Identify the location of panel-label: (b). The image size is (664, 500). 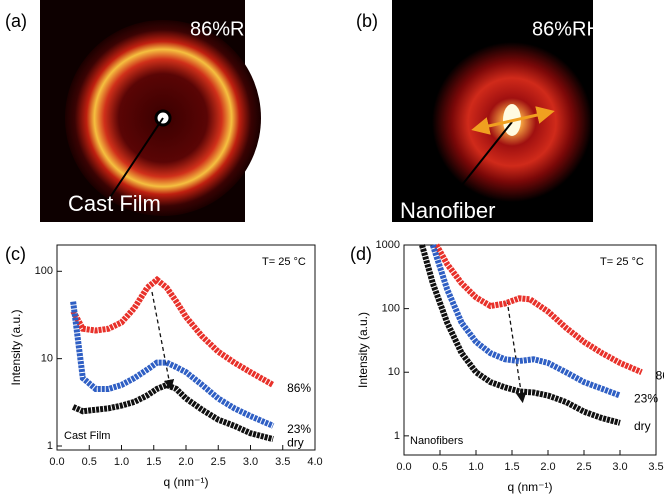
(367, 21).